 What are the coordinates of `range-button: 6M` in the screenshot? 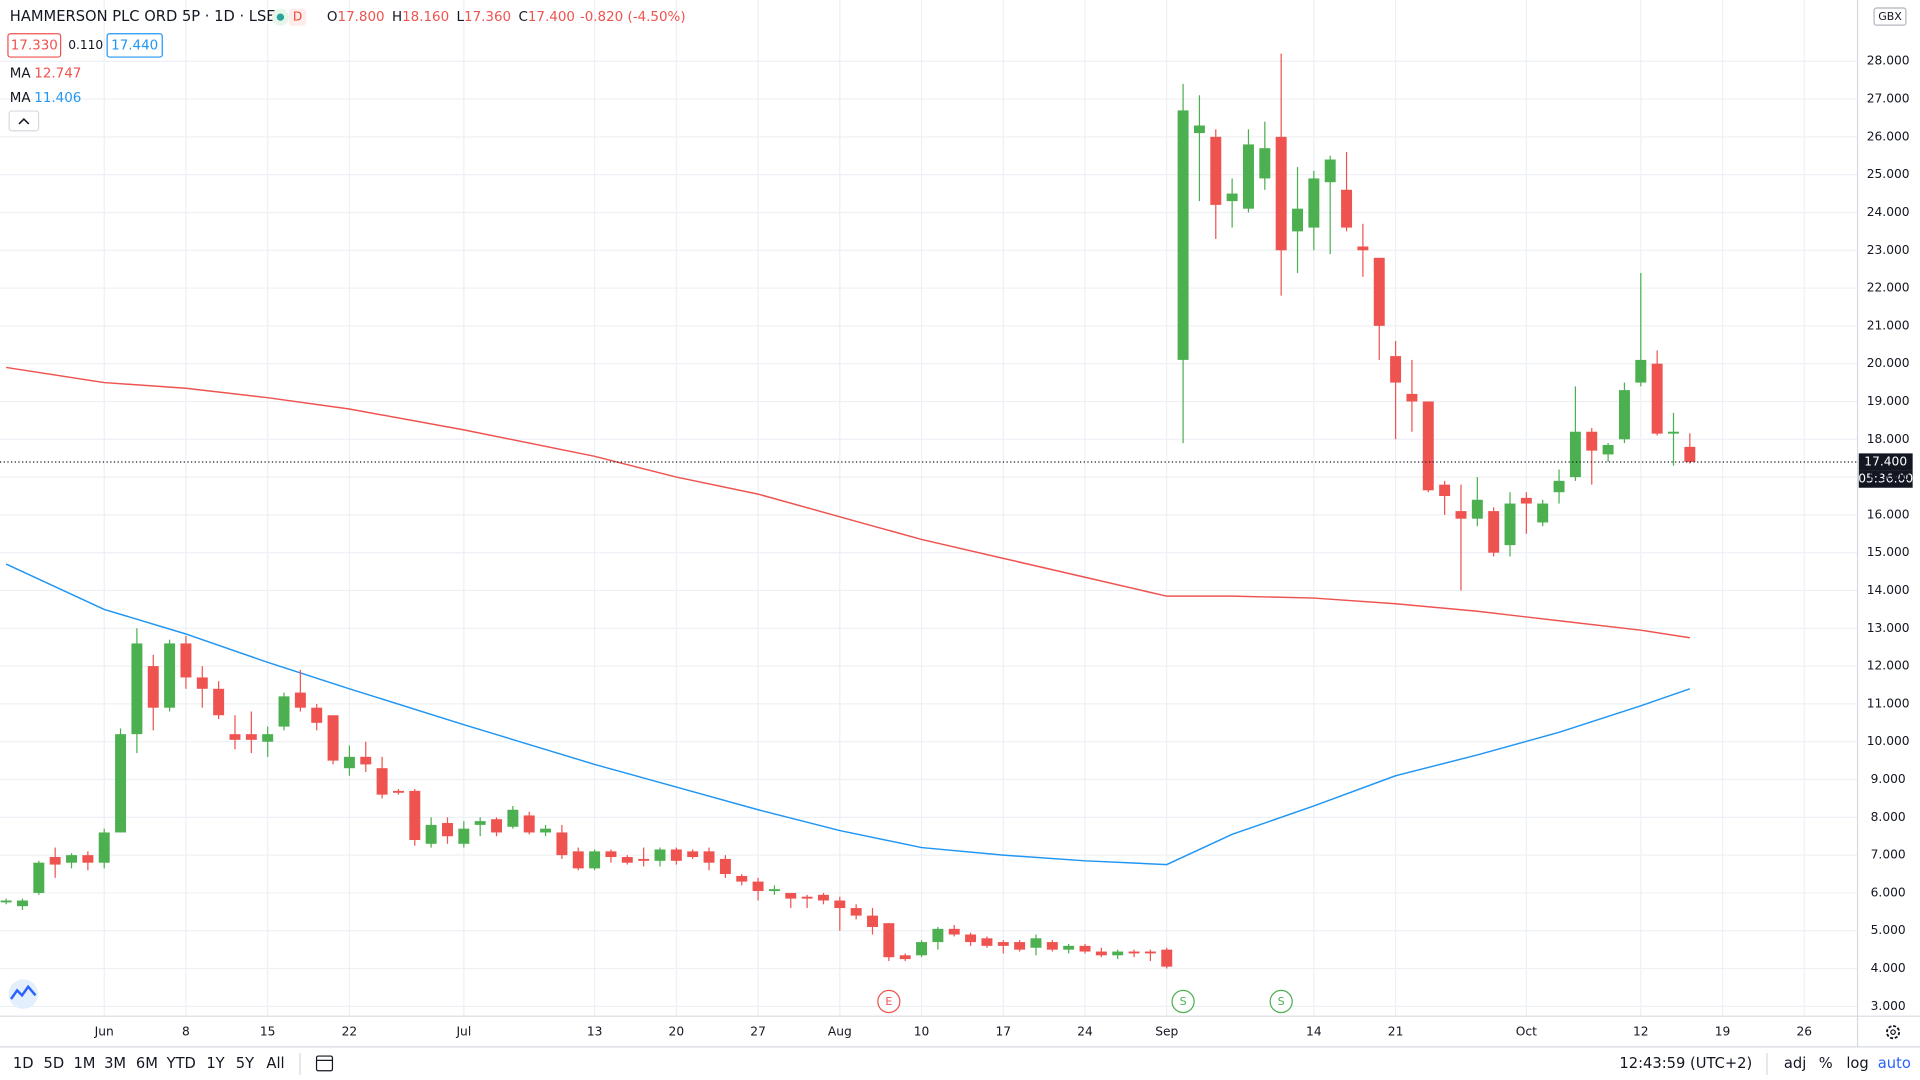 It's located at (147, 1063).